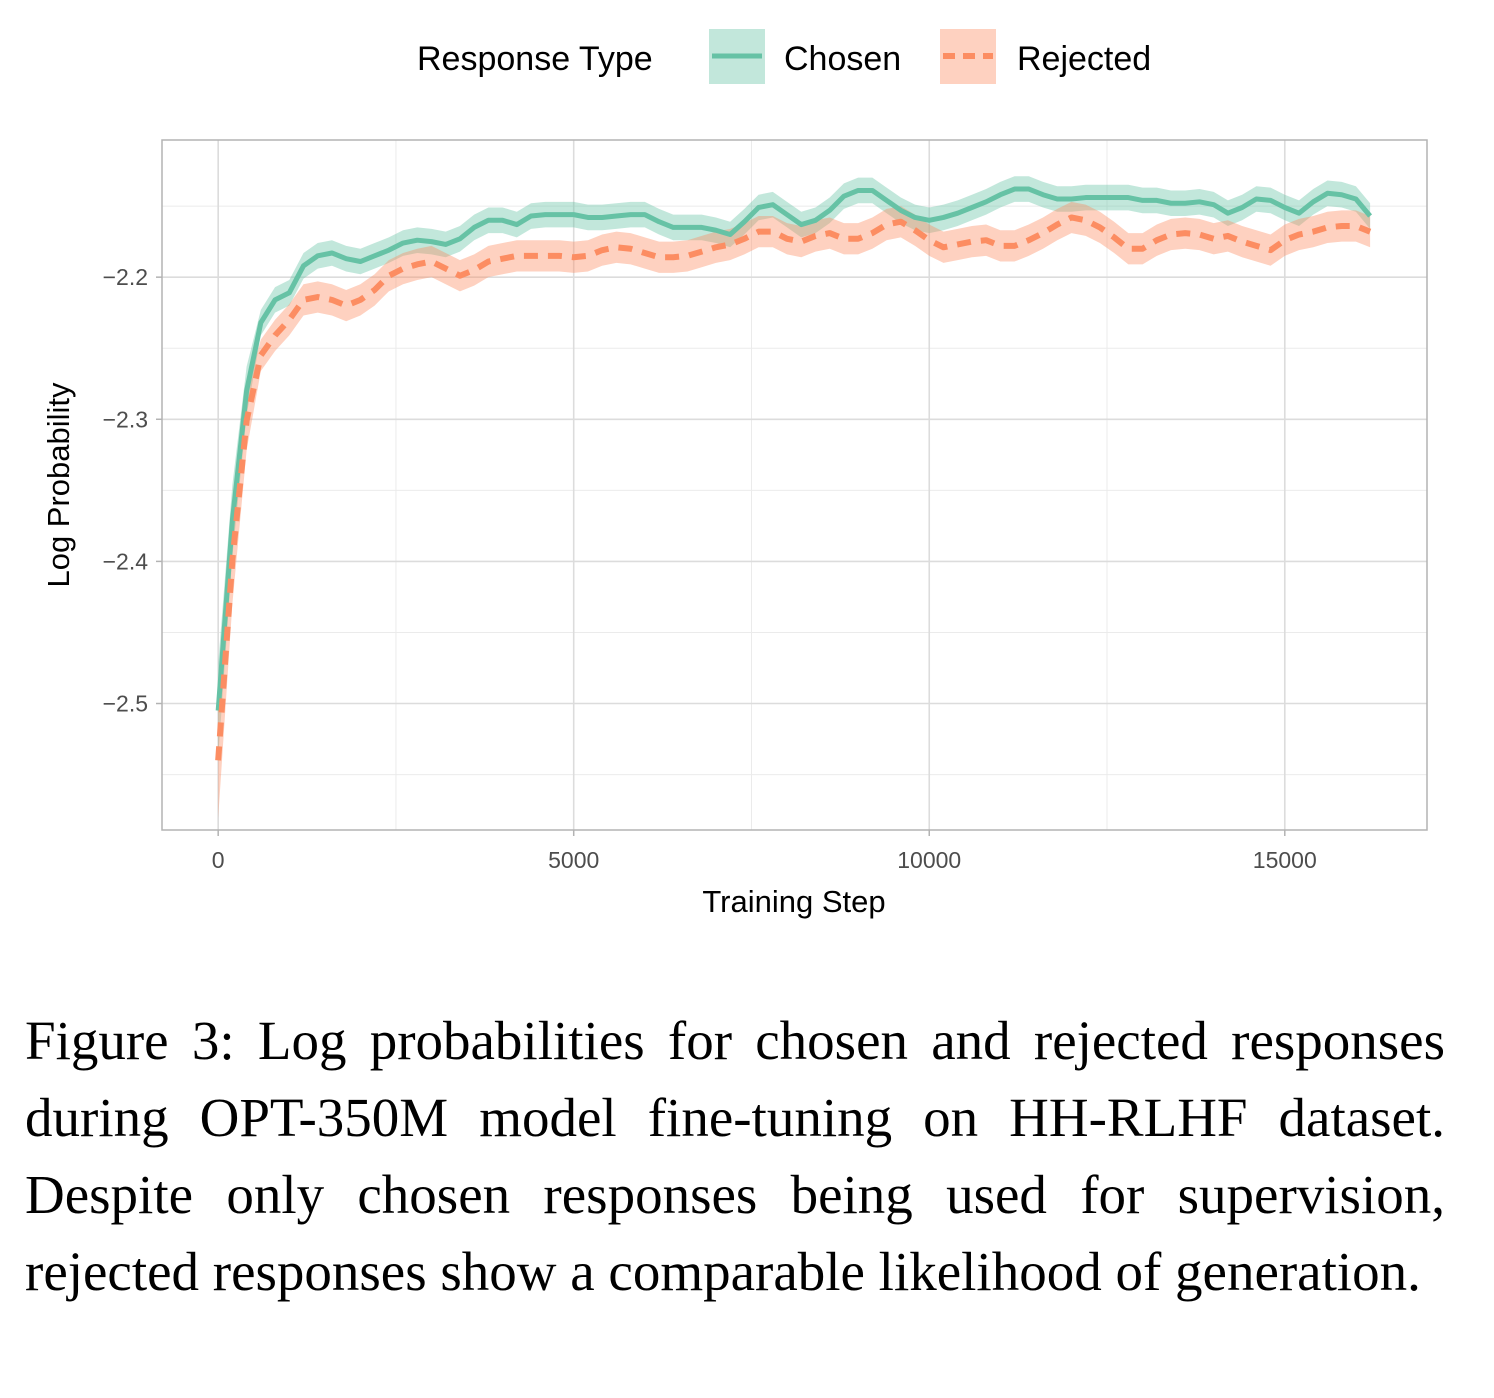 Image resolution: width=1494 pixels, height=1398 pixels. What do you see at coordinates (125, 419) in the screenshot?
I see `y-tick-label: −2.3` at bounding box center [125, 419].